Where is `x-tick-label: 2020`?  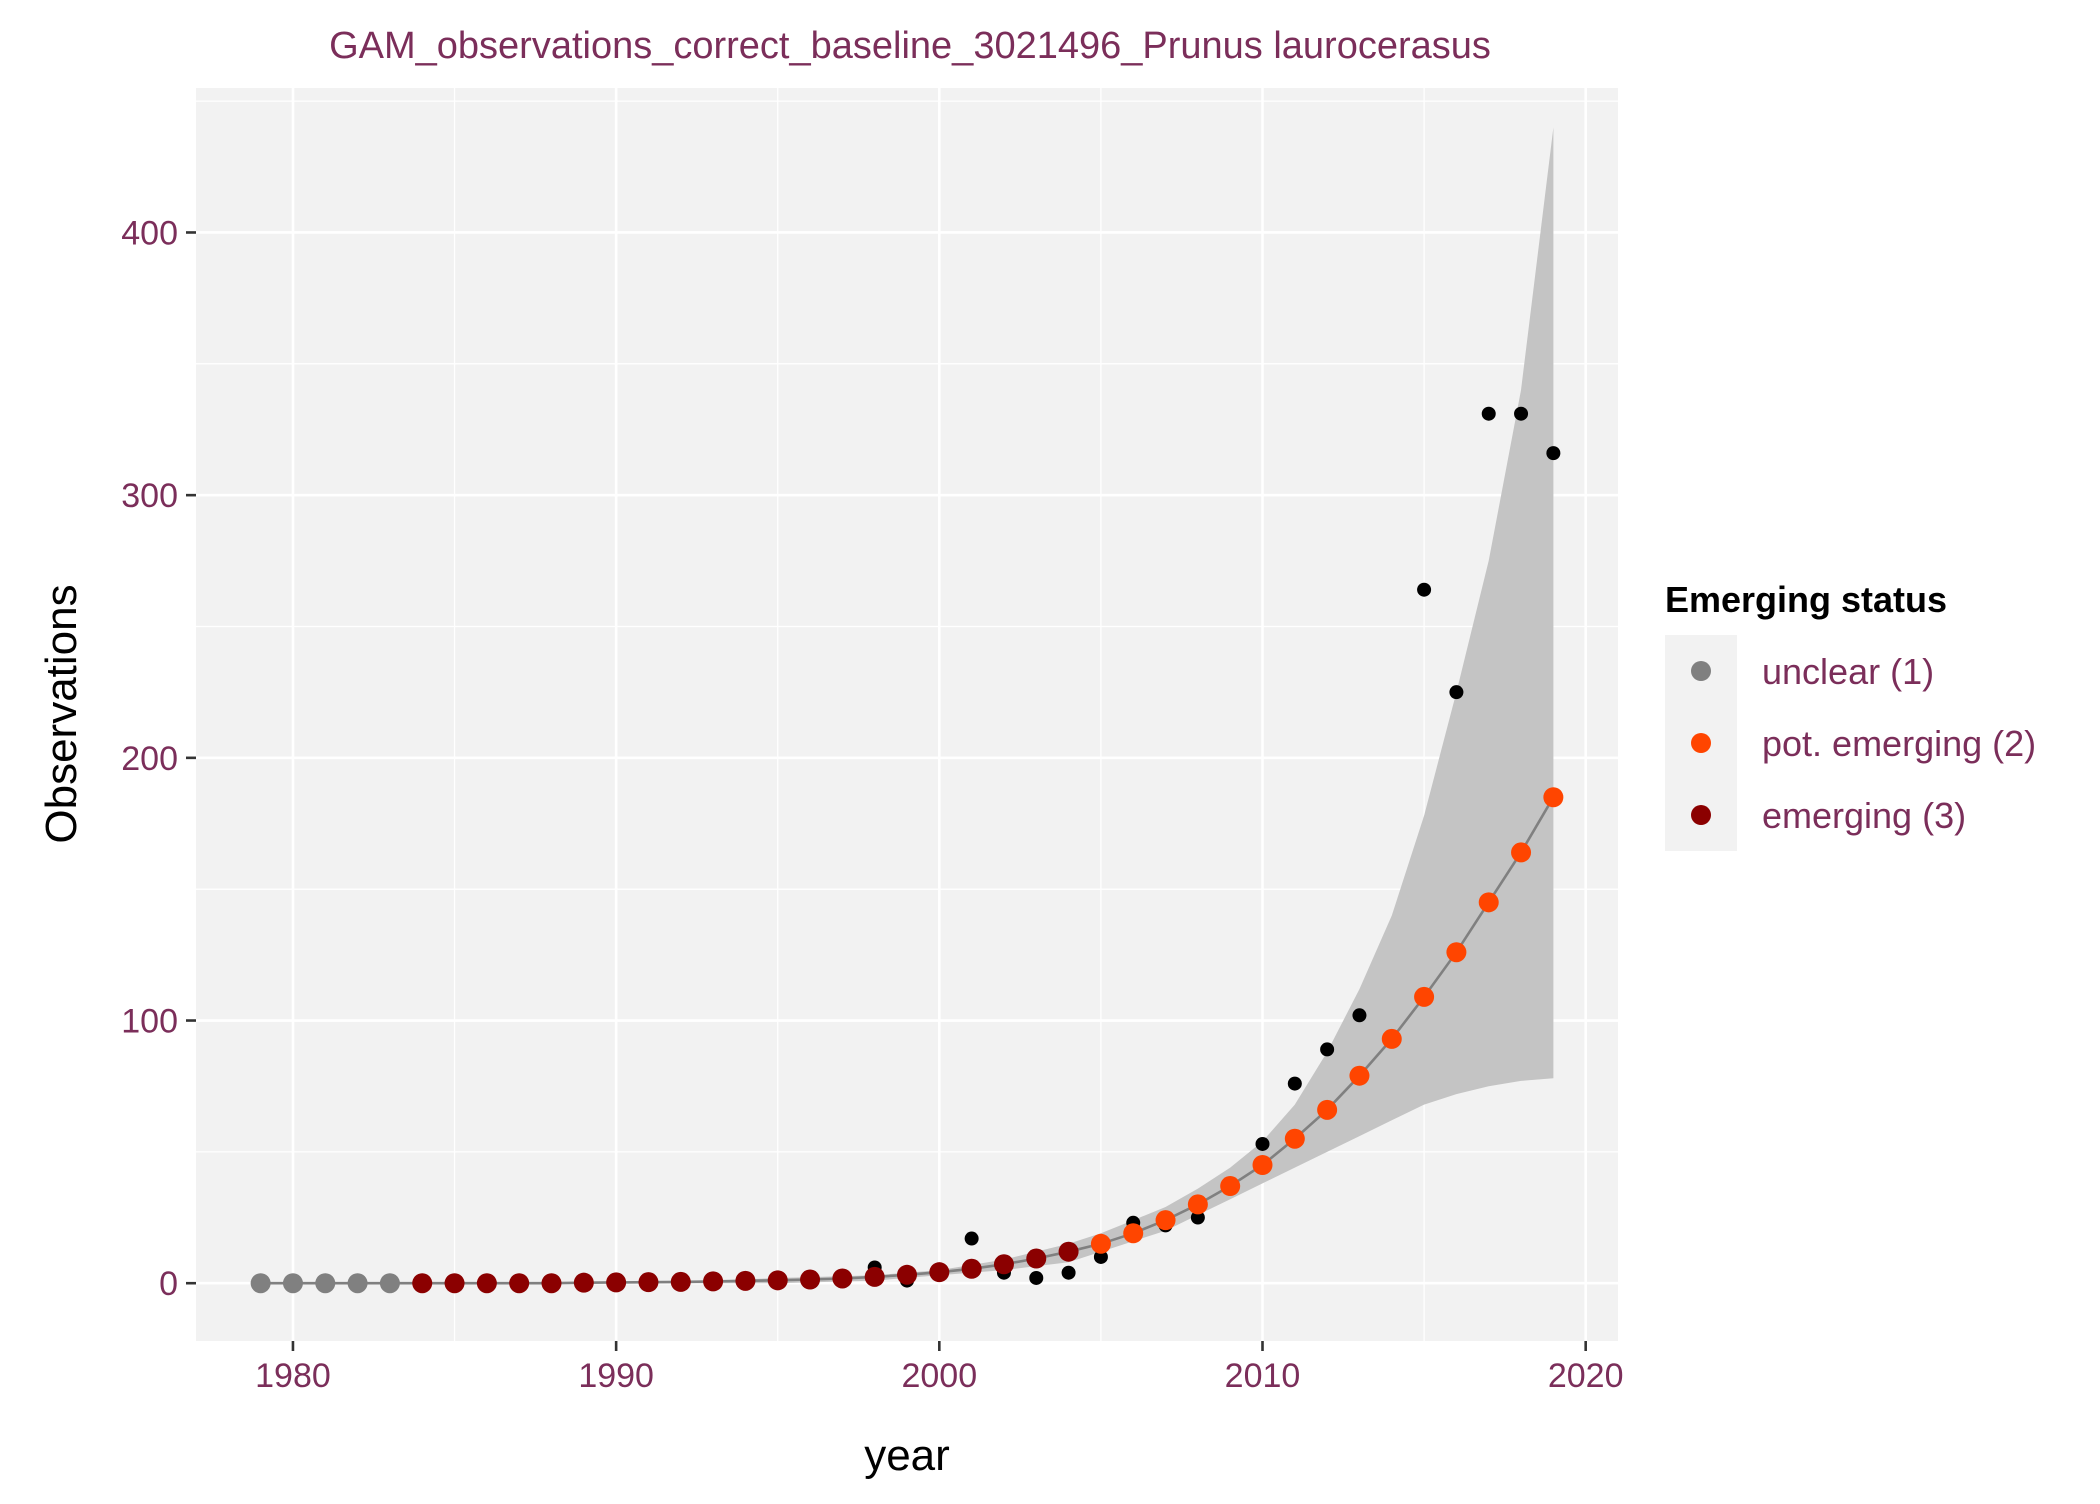
x-tick-label: 2020 is located at coordinates (1586, 1376).